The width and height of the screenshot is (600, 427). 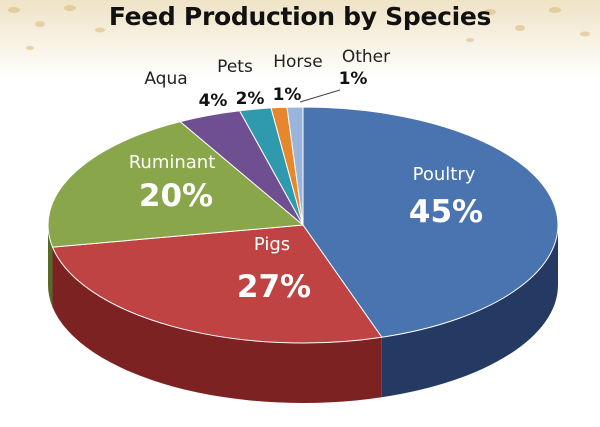 I want to click on slice-value-ruminant: 20%, so click(x=176, y=196).